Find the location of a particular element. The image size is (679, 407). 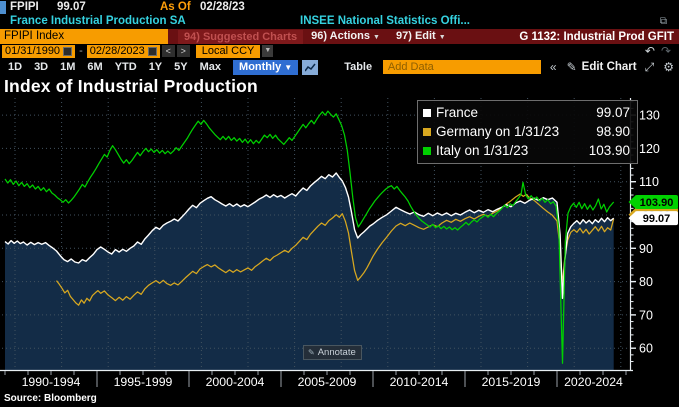

italy-swatch-icon is located at coordinates (427, 150).